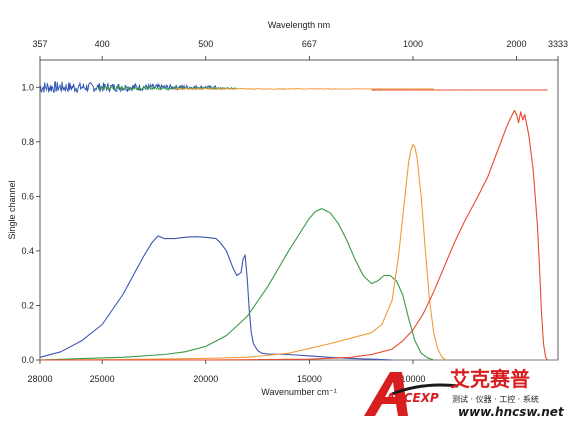  What do you see at coordinates (495, 399) in the screenshot?
I see `logo-sub-text: 测试 · 仪器 · 工控 · 系统` at bounding box center [495, 399].